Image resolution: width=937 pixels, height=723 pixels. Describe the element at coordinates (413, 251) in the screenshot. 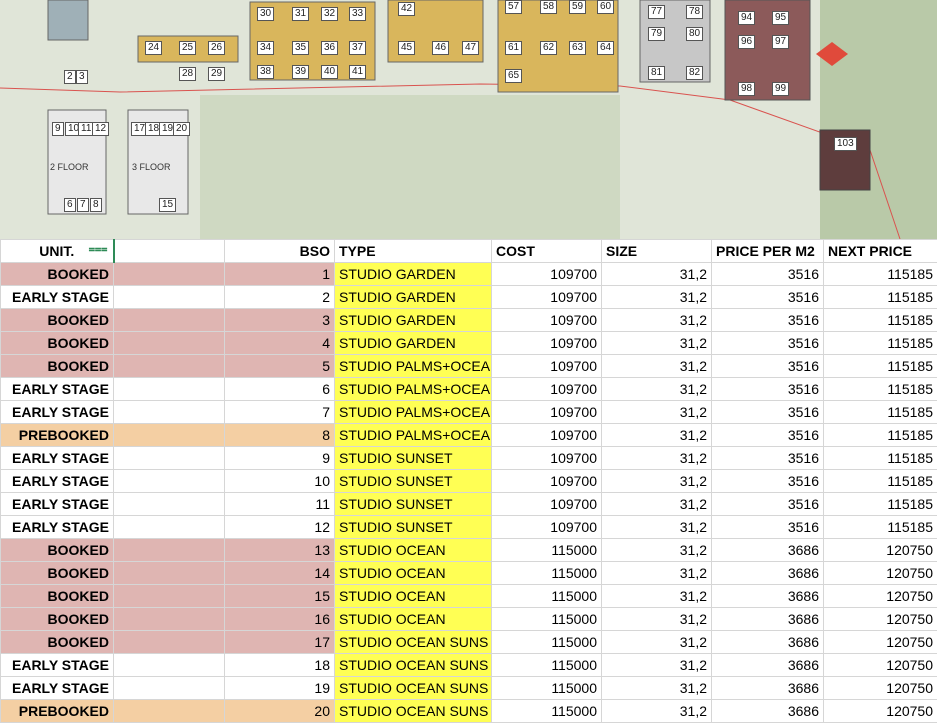

I see `column-header-type: TYPE` at that location.